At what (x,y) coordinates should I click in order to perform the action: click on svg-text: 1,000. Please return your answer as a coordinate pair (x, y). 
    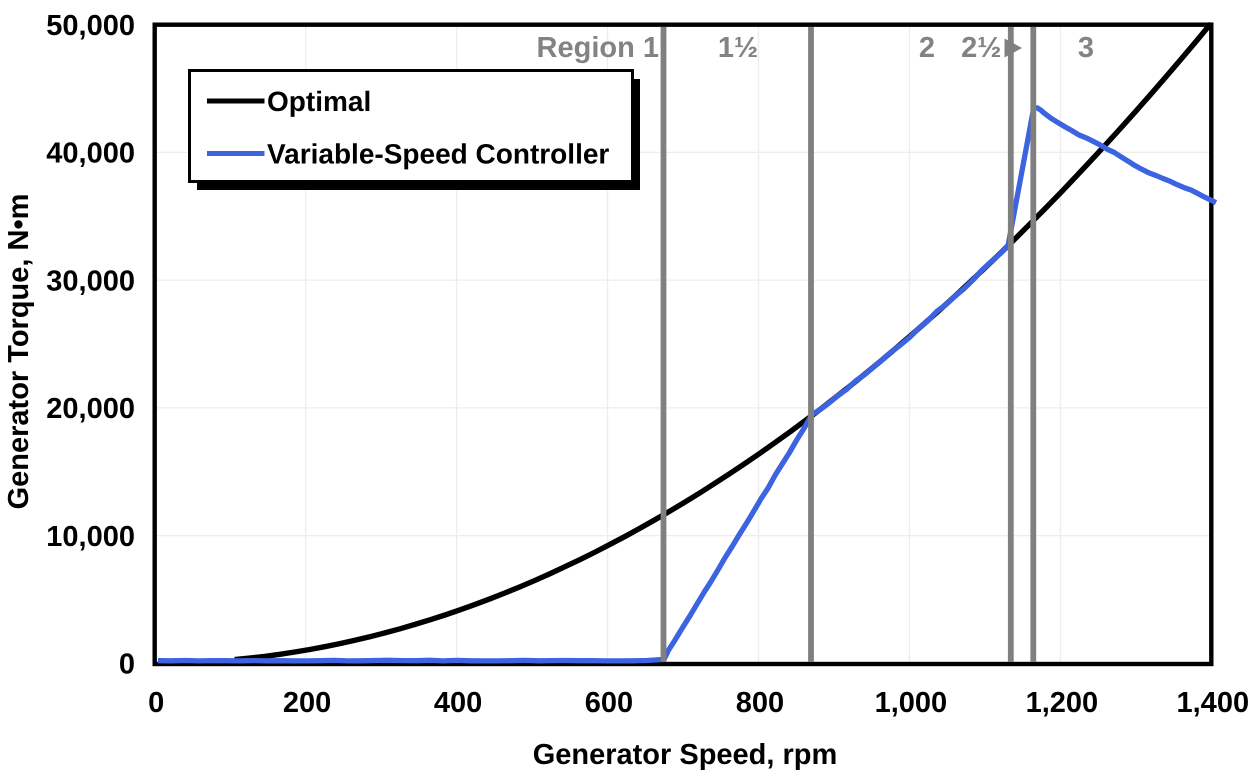
    Looking at the image, I should click on (911, 703).